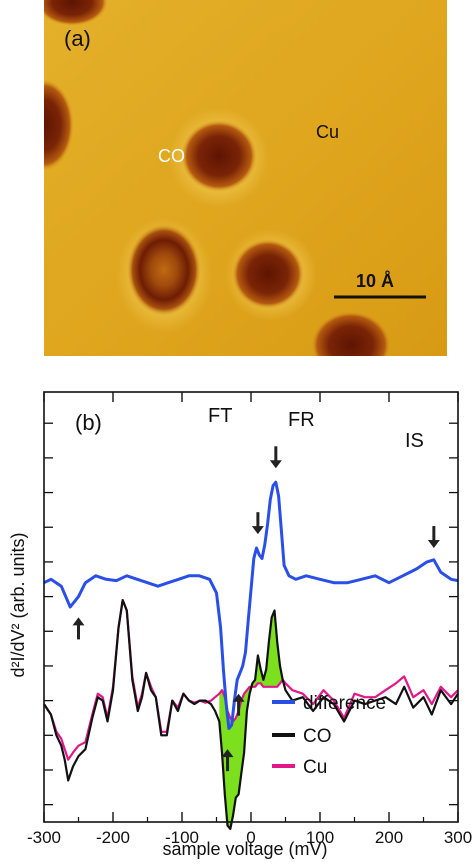 The width and height of the screenshot is (474, 867). I want to click on x-tick-label: 0, so click(250, 837).